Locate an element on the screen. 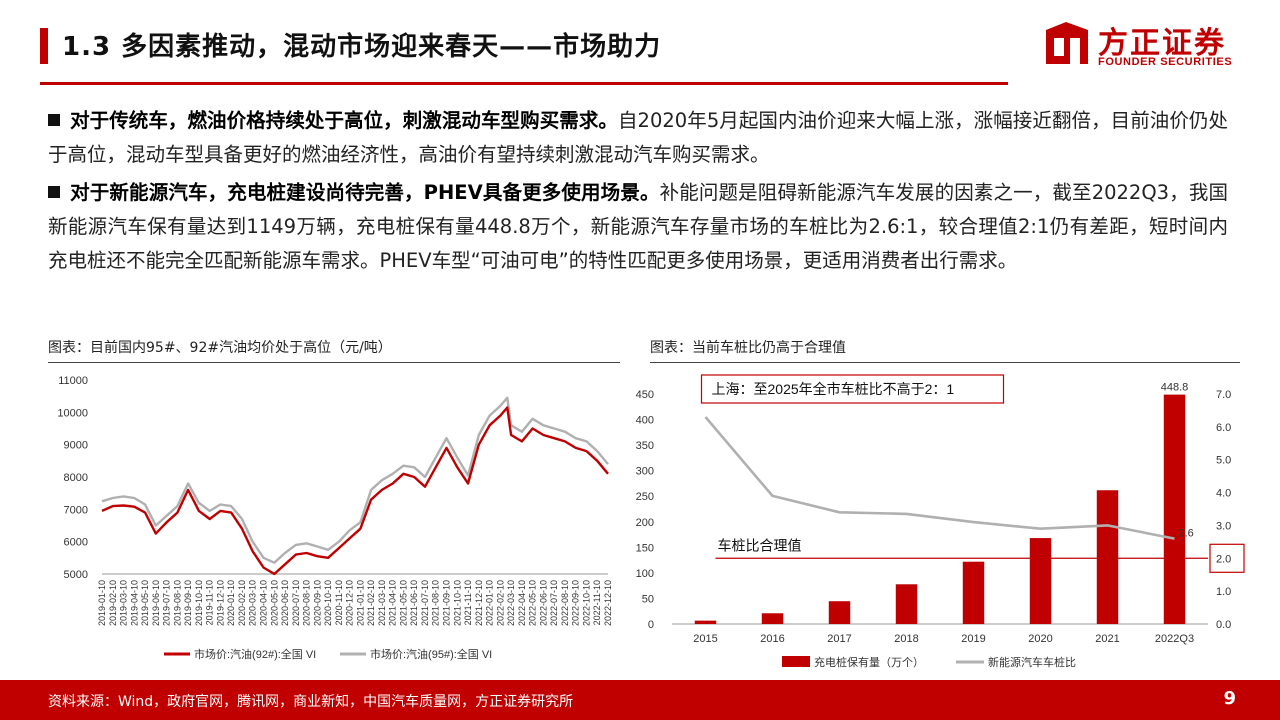 The width and height of the screenshot is (1280, 720). y-left-tick-label: 0 is located at coordinates (651, 625).